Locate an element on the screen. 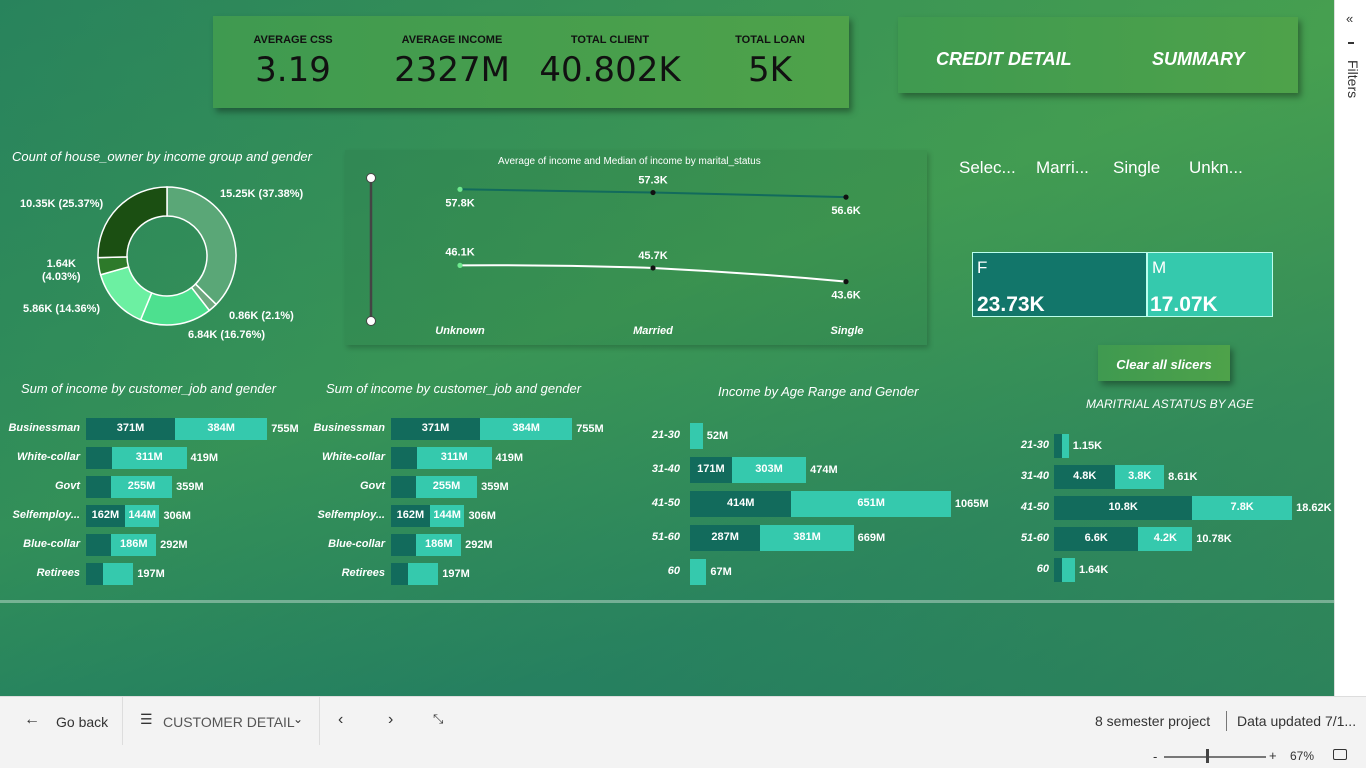 The width and height of the screenshot is (1366, 768). filters-label: Filters is located at coordinates (1353, 79).